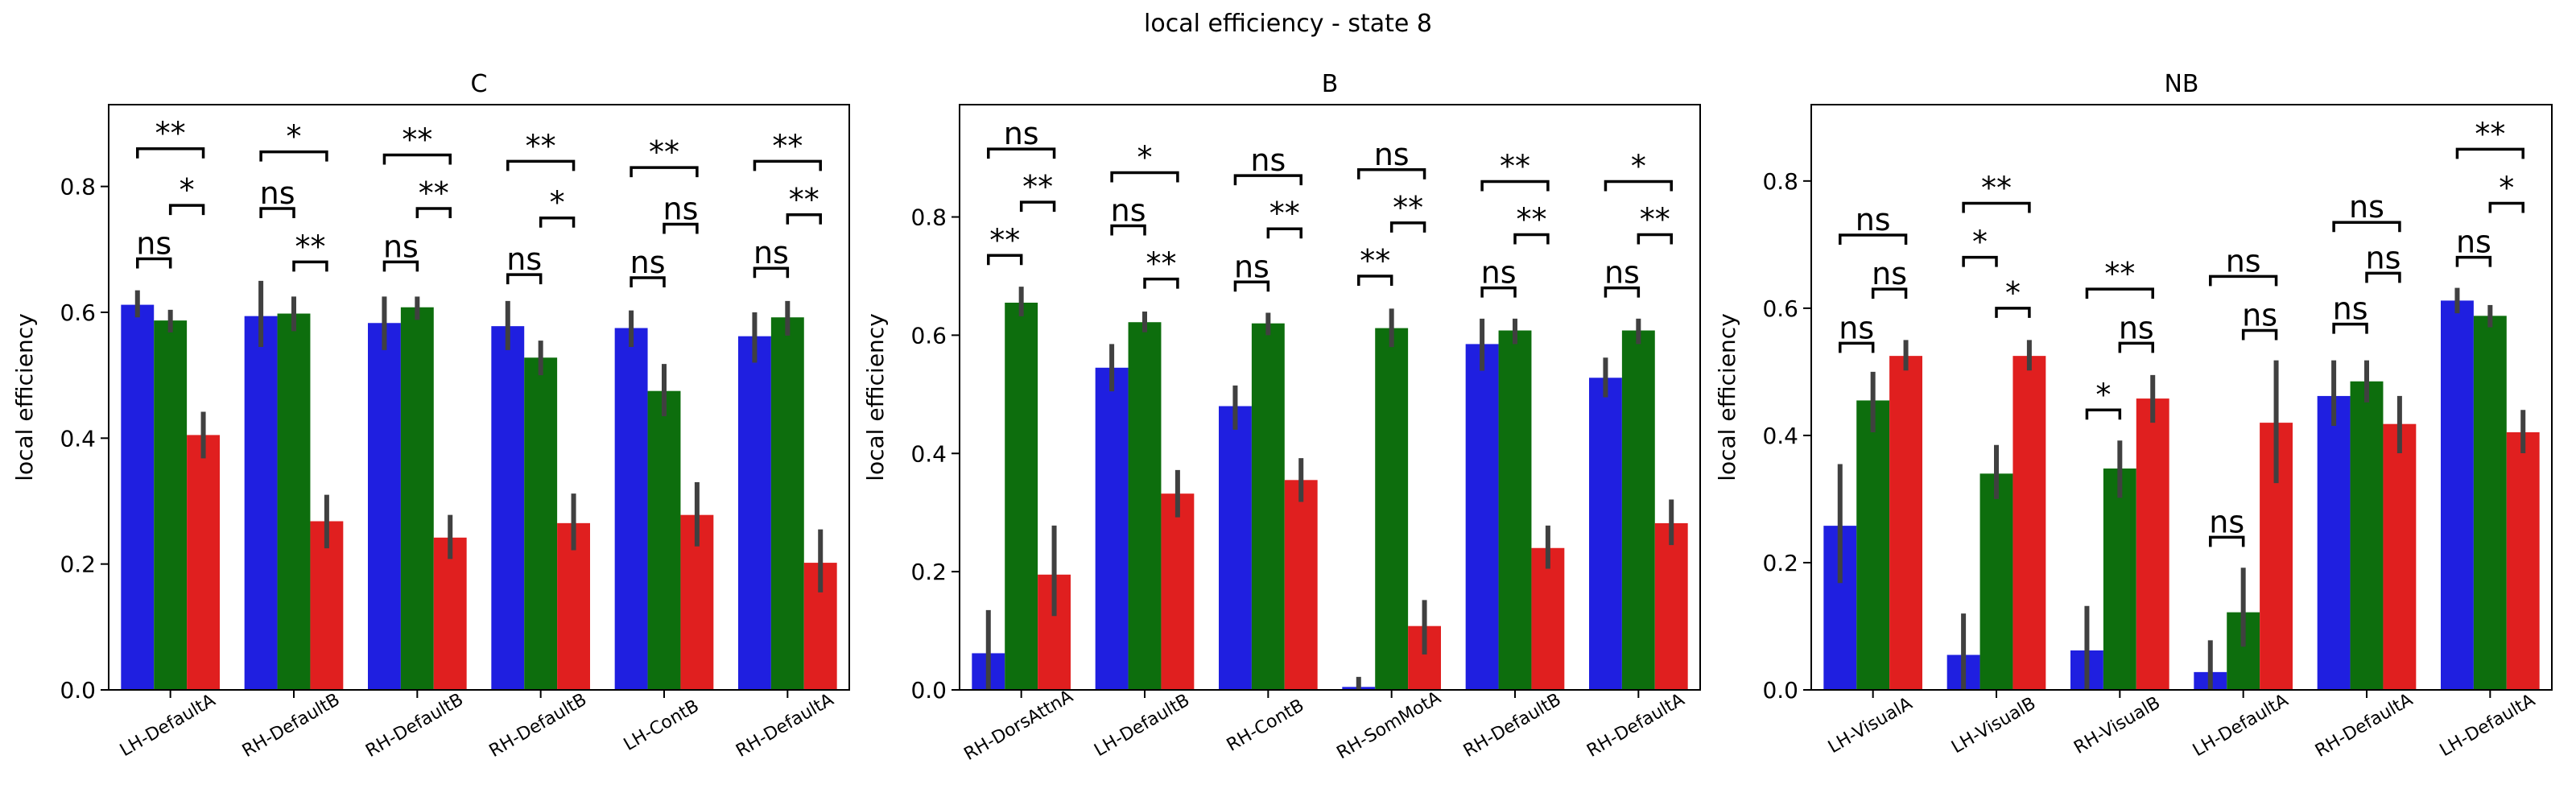  I want to click on significance-label-nb-16: *, so click(2506, 187).